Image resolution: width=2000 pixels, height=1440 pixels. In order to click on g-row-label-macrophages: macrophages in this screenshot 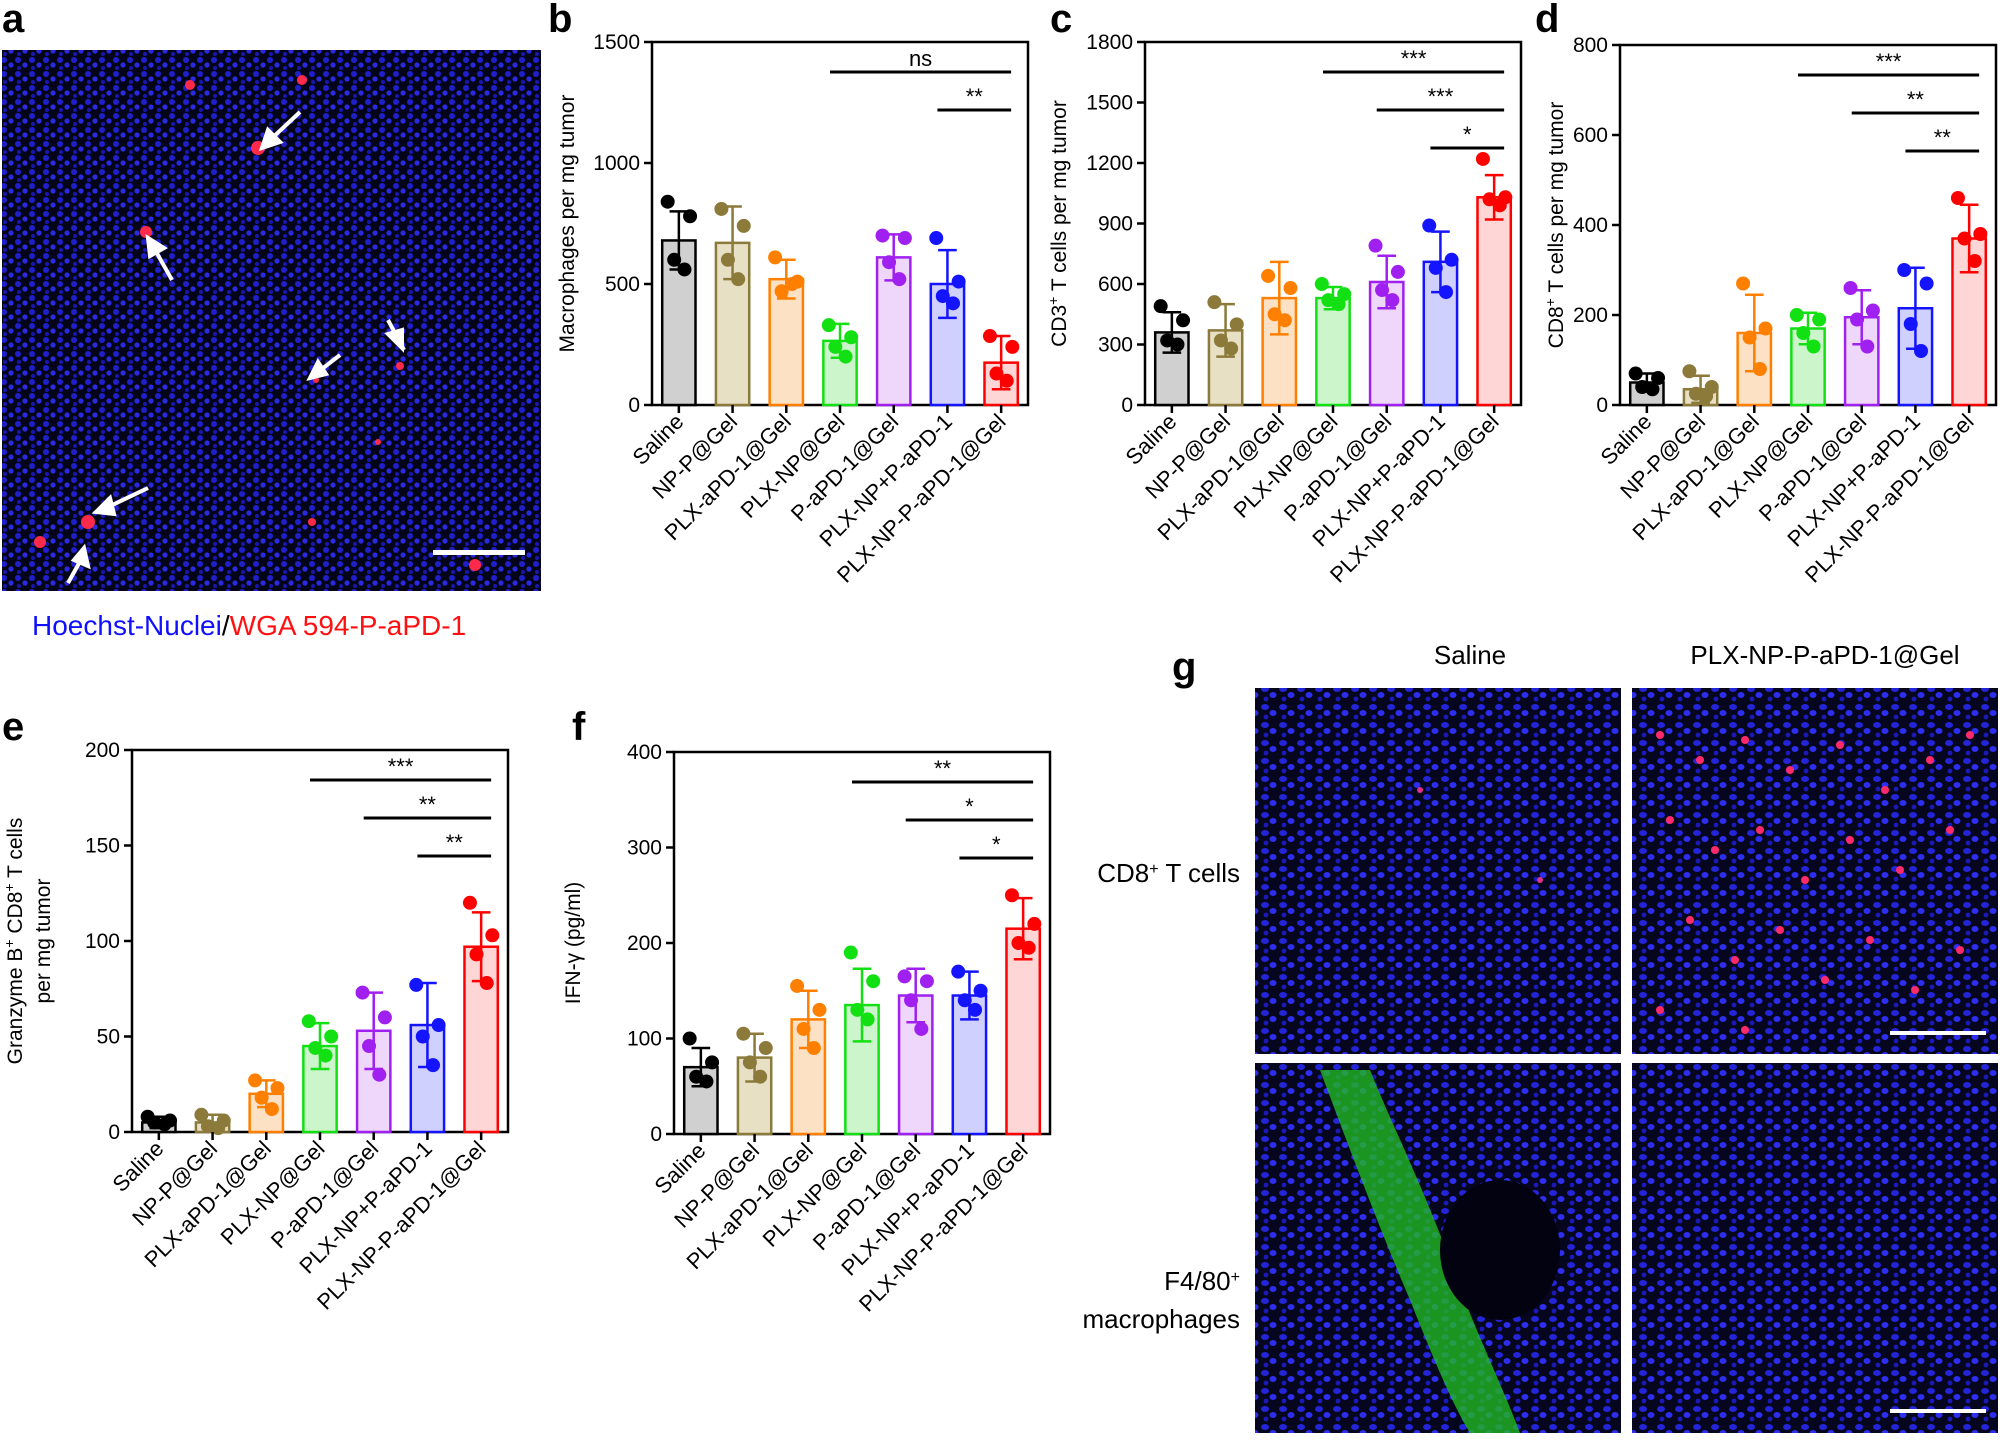, I will do `click(1161, 1319)`.